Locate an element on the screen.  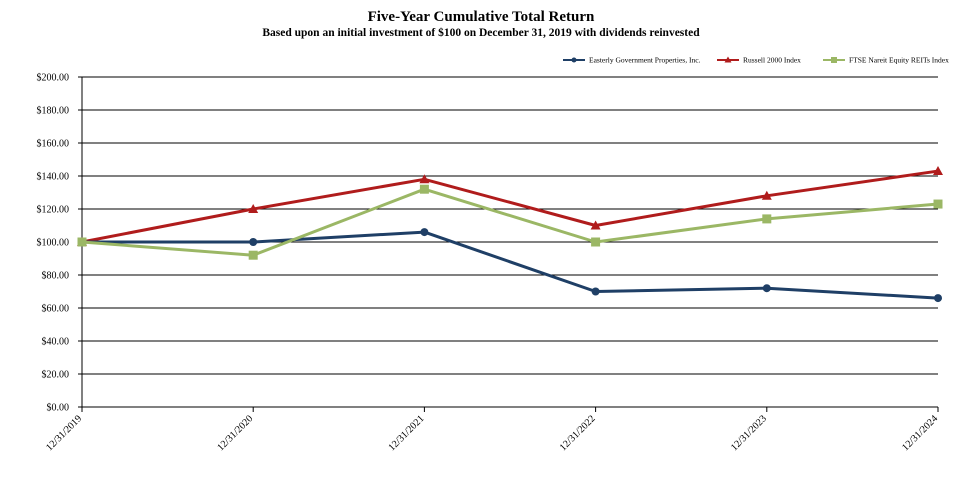
legend-label: FTSE Nareit Equity REITs Index is located at coordinates (899, 60).